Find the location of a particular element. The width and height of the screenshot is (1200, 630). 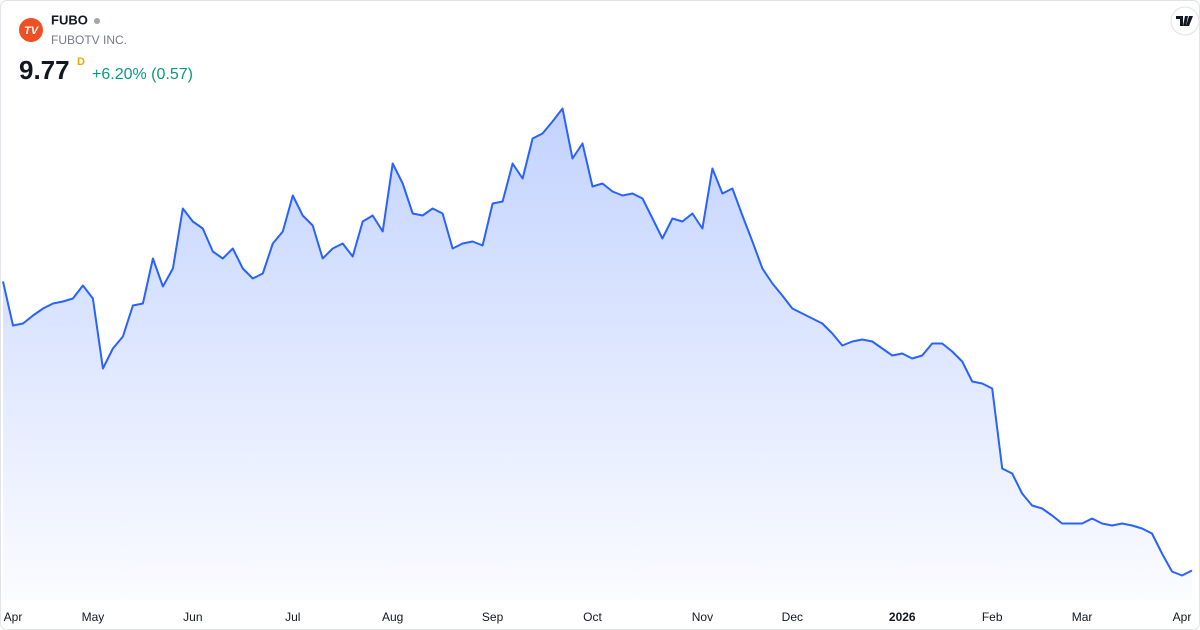

interval: D is located at coordinates (81, 62).